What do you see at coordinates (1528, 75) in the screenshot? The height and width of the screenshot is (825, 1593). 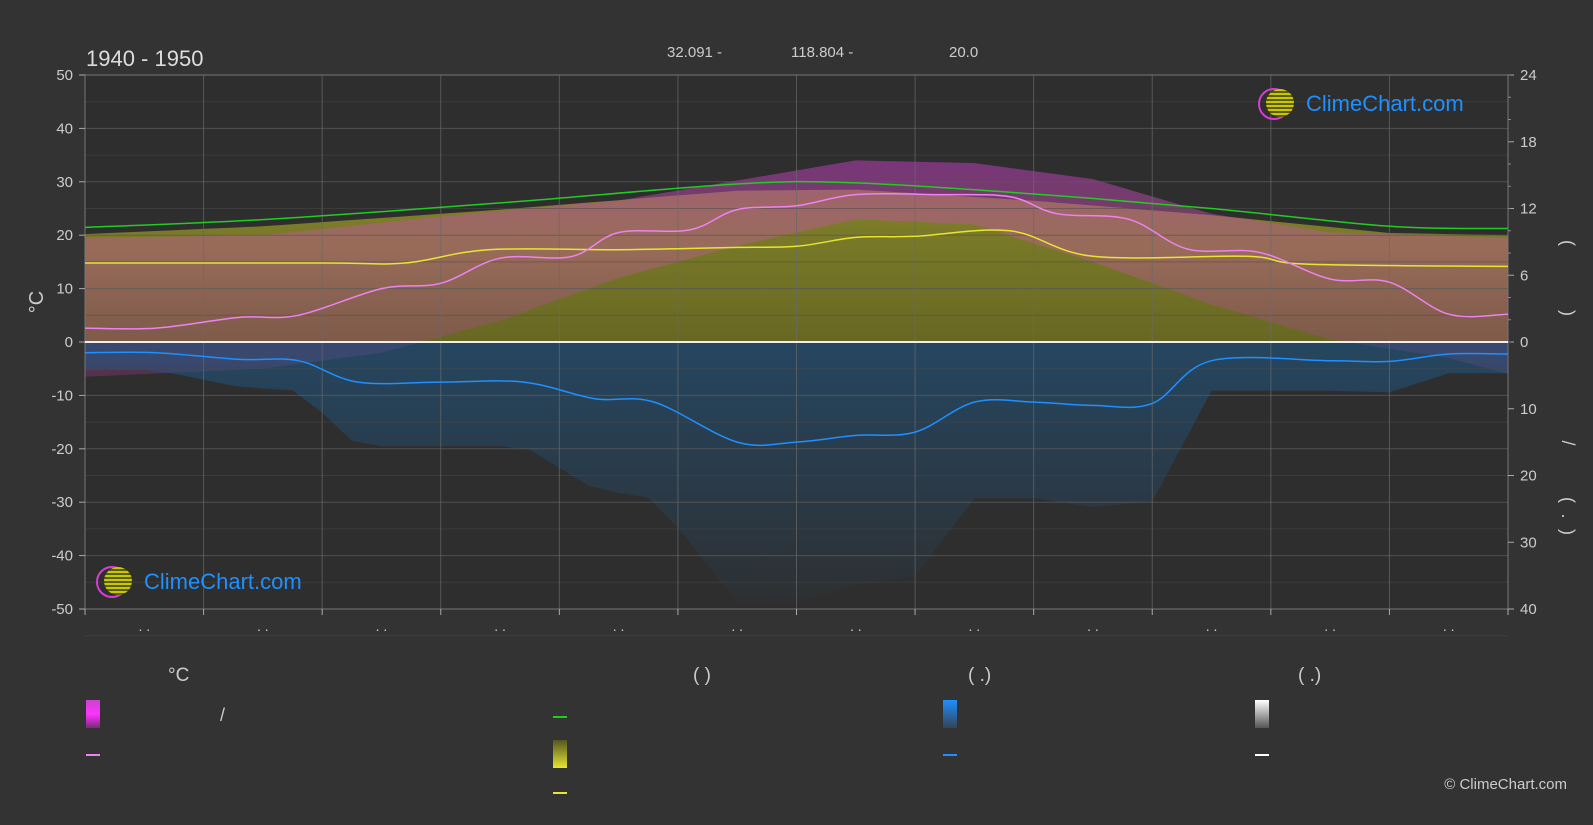 I see `right-axis-label-hours: 24` at bounding box center [1528, 75].